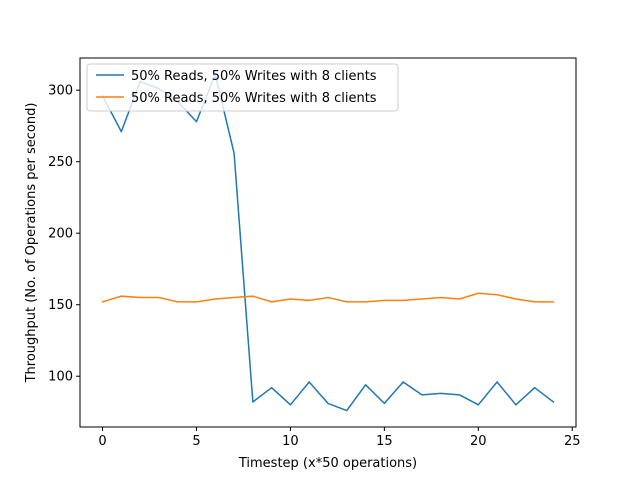  What do you see at coordinates (572, 441) in the screenshot?
I see `x-tick-label: 25` at bounding box center [572, 441].